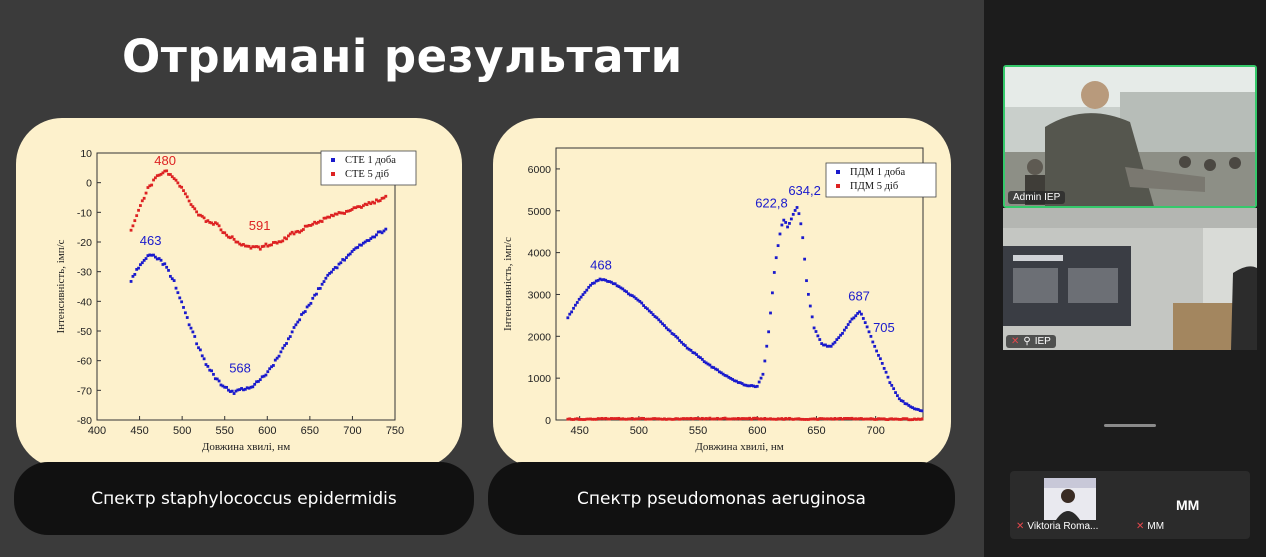  What do you see at coordinates (246, 286) in the screenshot?
I see `plot-frame` at bounding box center [246, 286].